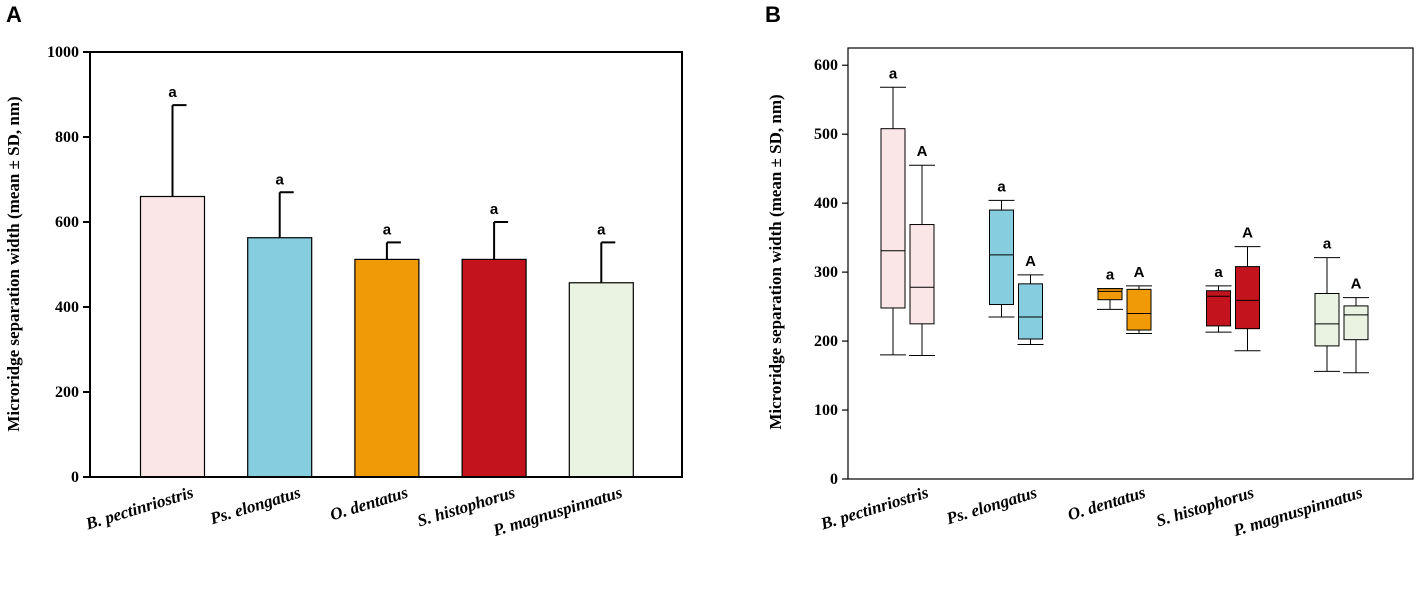  I want to click on a-y-tick-label: 0, so click(75, 477).